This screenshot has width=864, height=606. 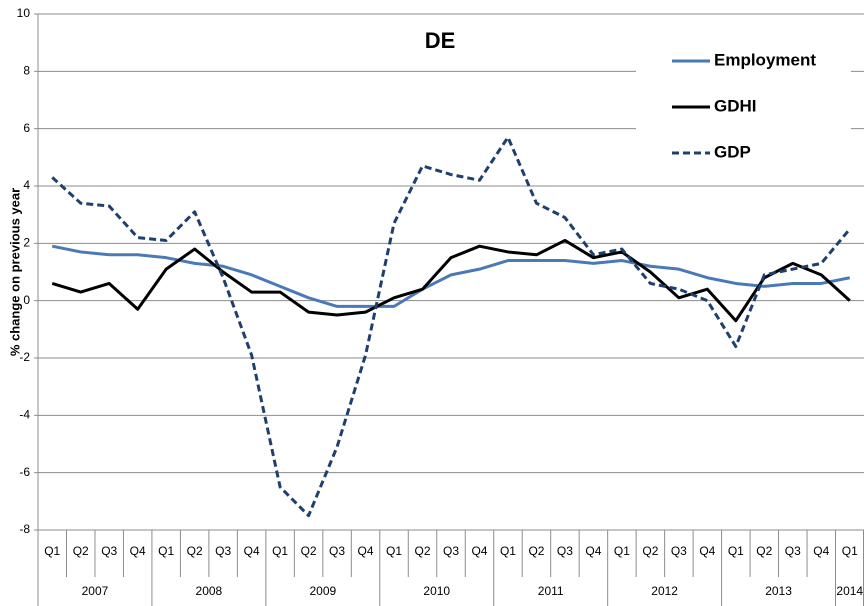 I want to click on y-tick-label: 4, so click(x=26, y=185).